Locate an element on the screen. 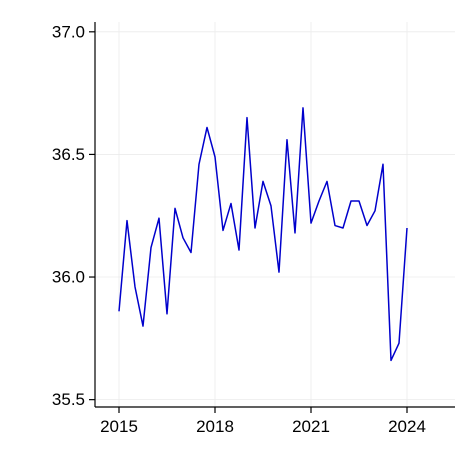 Image resolution: width=474 pixels, height=474 pixels. y-tick-label: 35.5 is located at coordinates (68, 399).